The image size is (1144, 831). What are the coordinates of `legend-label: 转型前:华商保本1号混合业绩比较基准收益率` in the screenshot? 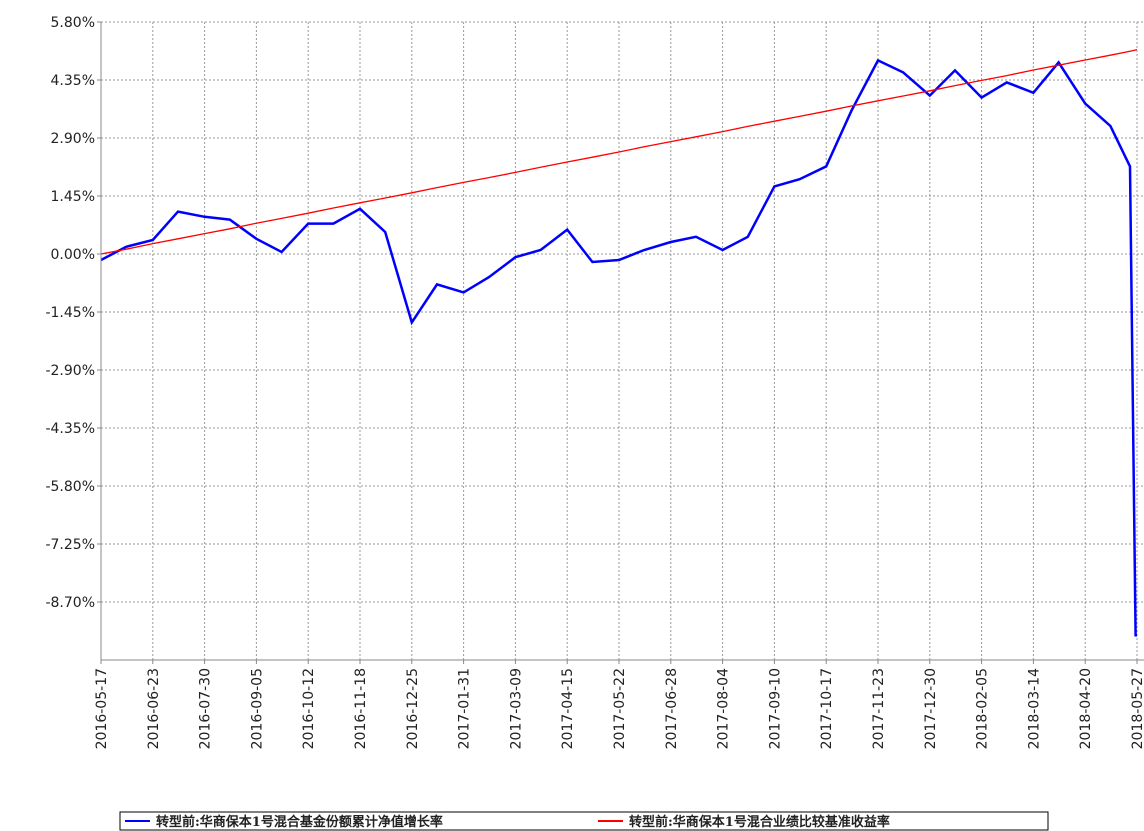 It's located at (759, 822).